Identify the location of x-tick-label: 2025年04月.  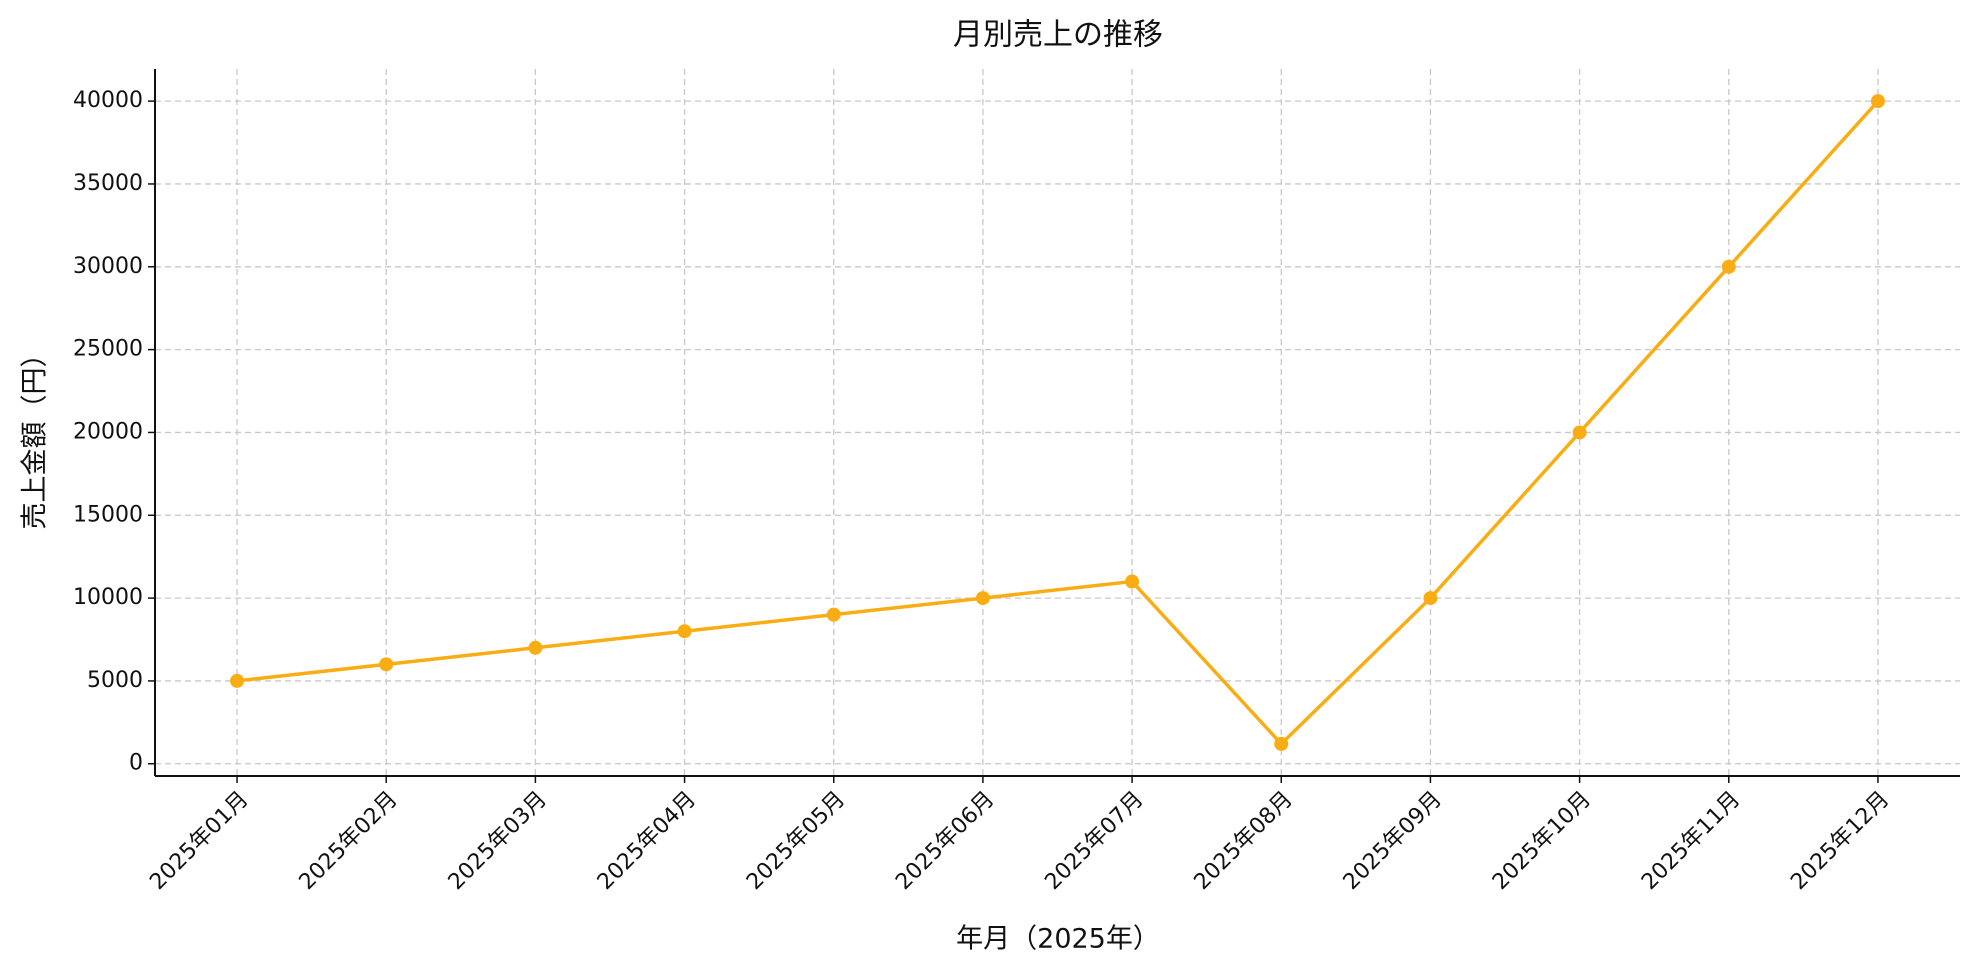
(647, 841).